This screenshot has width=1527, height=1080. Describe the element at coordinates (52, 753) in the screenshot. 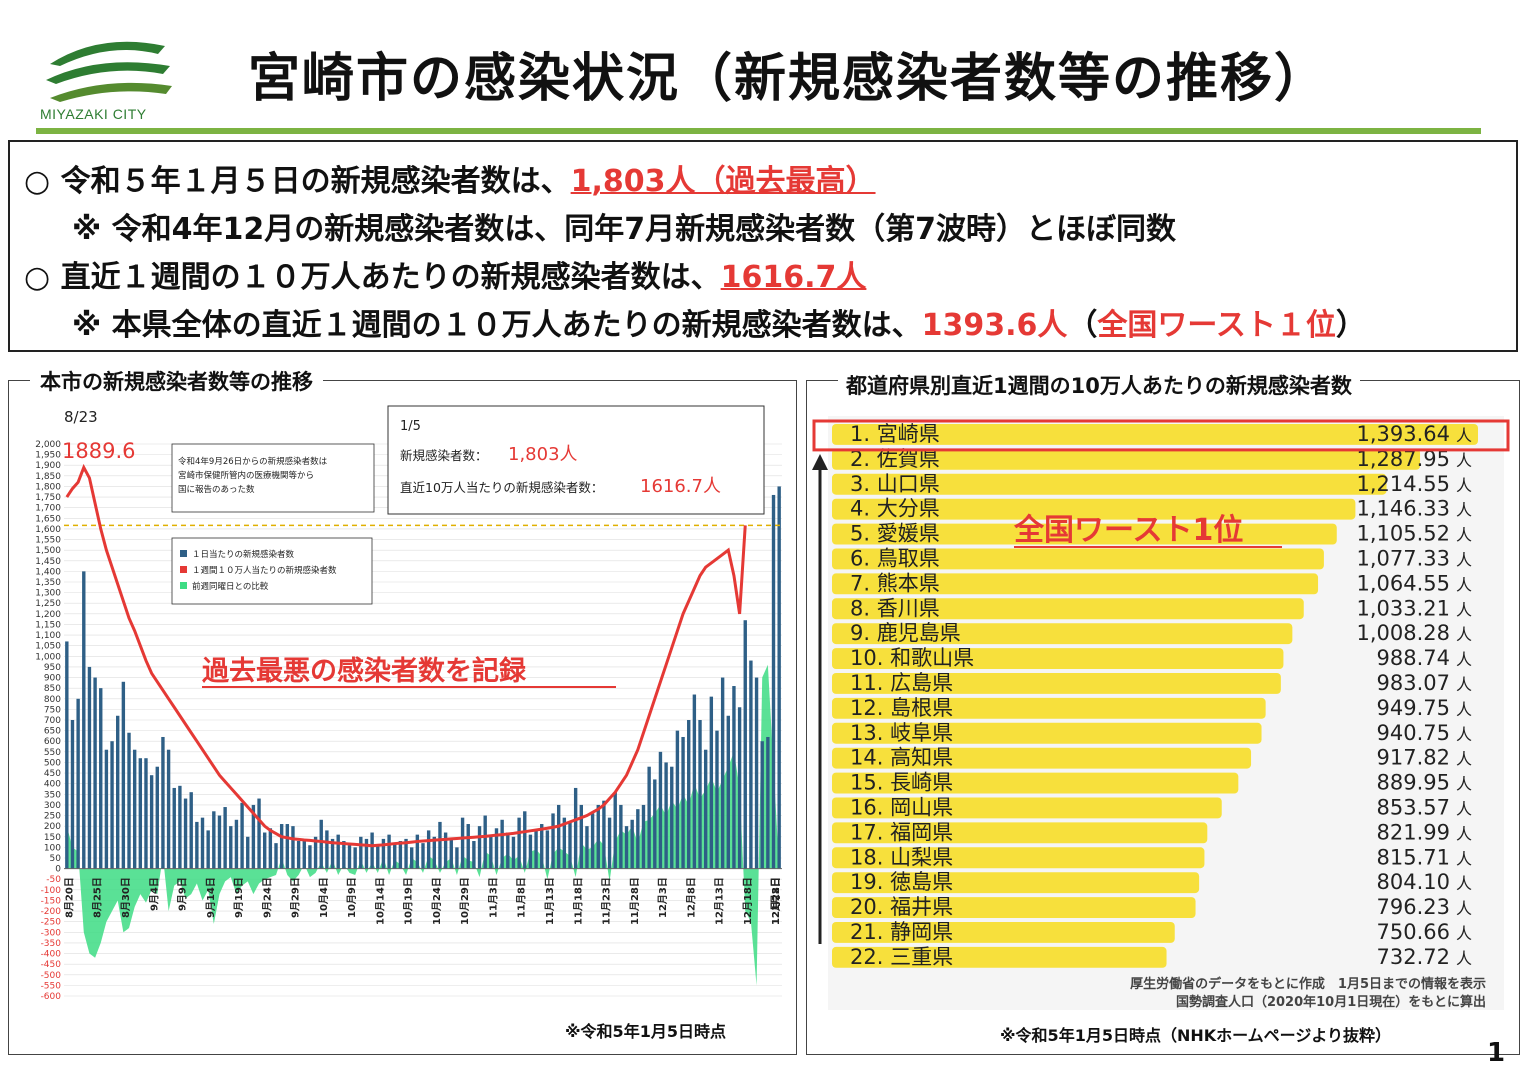

I see `y-tick-label: 550` at that location.